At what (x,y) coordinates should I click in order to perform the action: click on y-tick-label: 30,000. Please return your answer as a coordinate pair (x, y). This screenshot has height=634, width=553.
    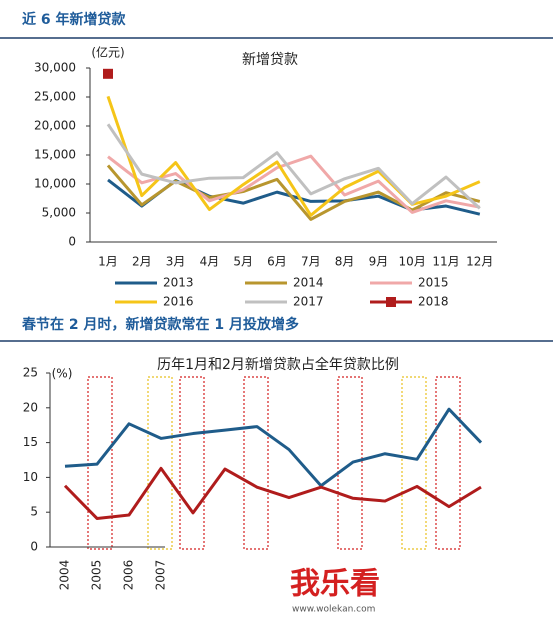
    Looking at the image, I should click on (55, 68).